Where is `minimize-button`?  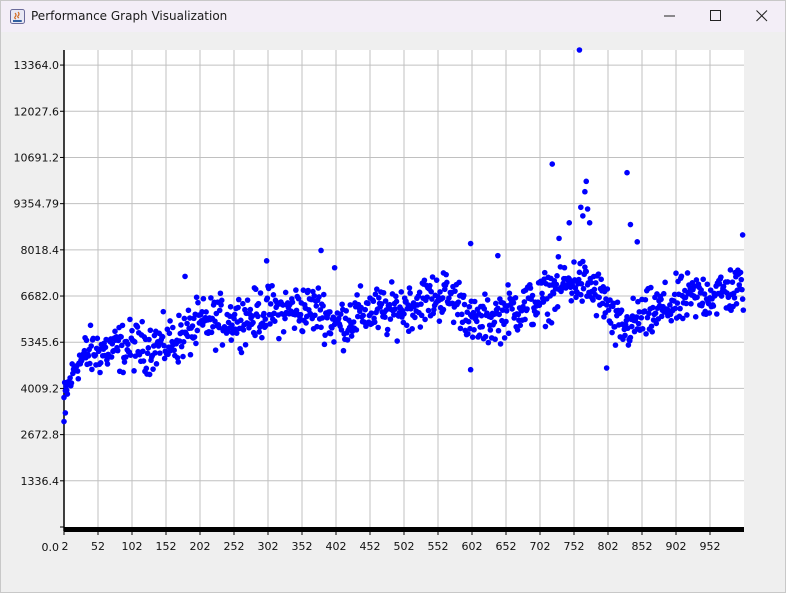 minimize-button is located at coordinates (670, 16).